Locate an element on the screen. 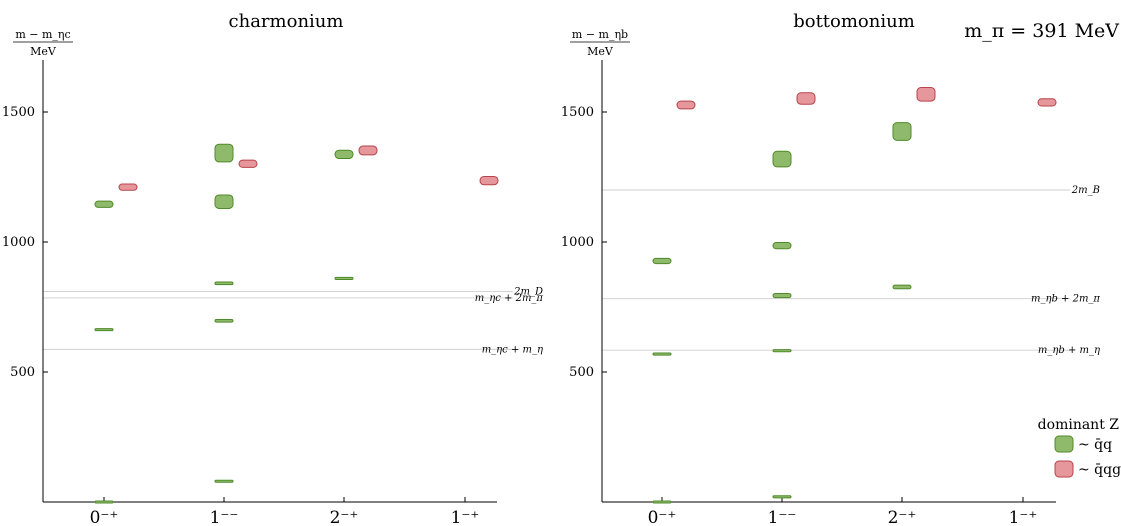  ylabel-numerator: m − m_ηc is located at coordinates (42, 34).